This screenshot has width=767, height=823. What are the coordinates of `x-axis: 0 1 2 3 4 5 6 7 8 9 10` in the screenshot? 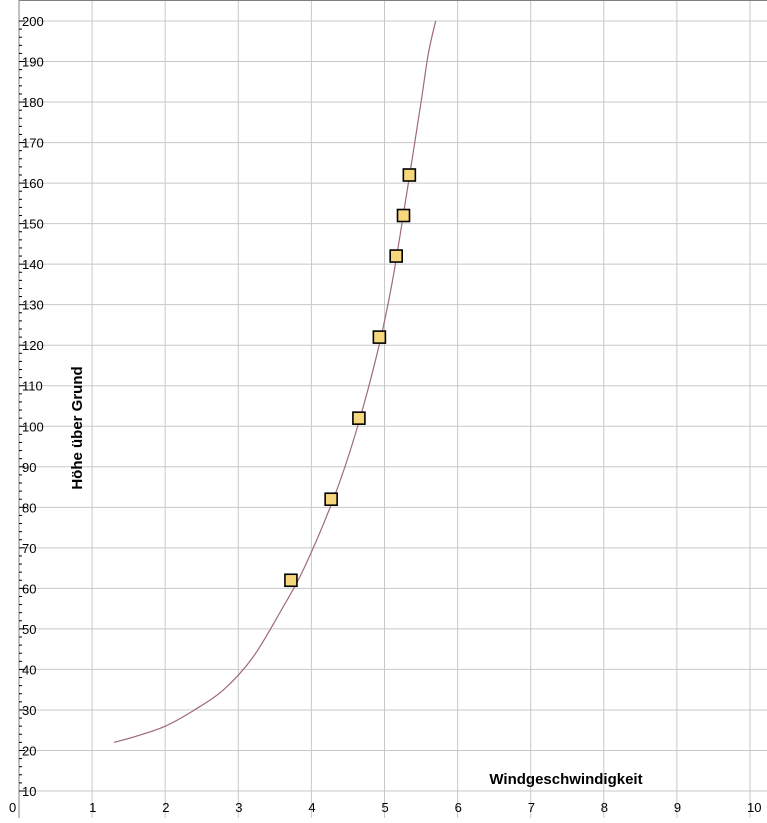 It's located at (385, 807).